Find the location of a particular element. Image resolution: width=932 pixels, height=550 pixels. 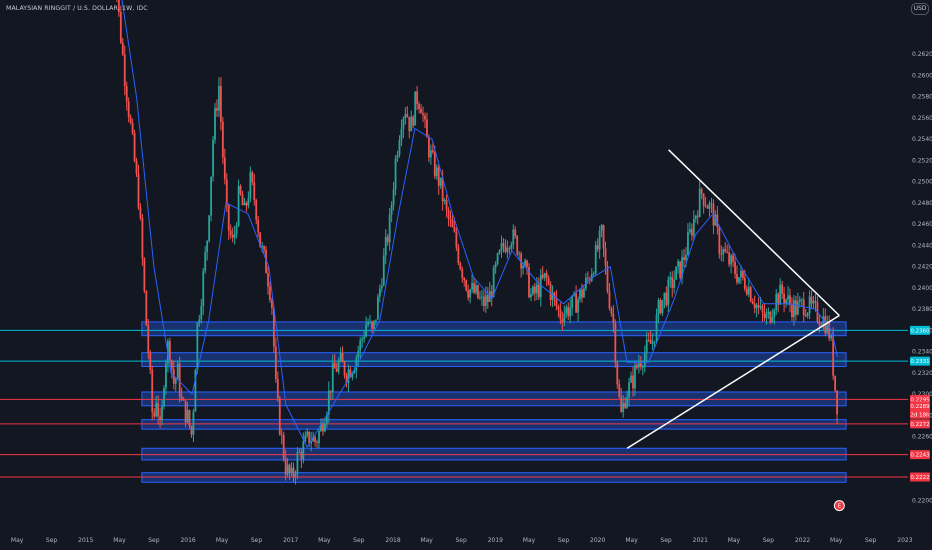

y-tick-label: 0.2600 is located at coordinates (922, 75).